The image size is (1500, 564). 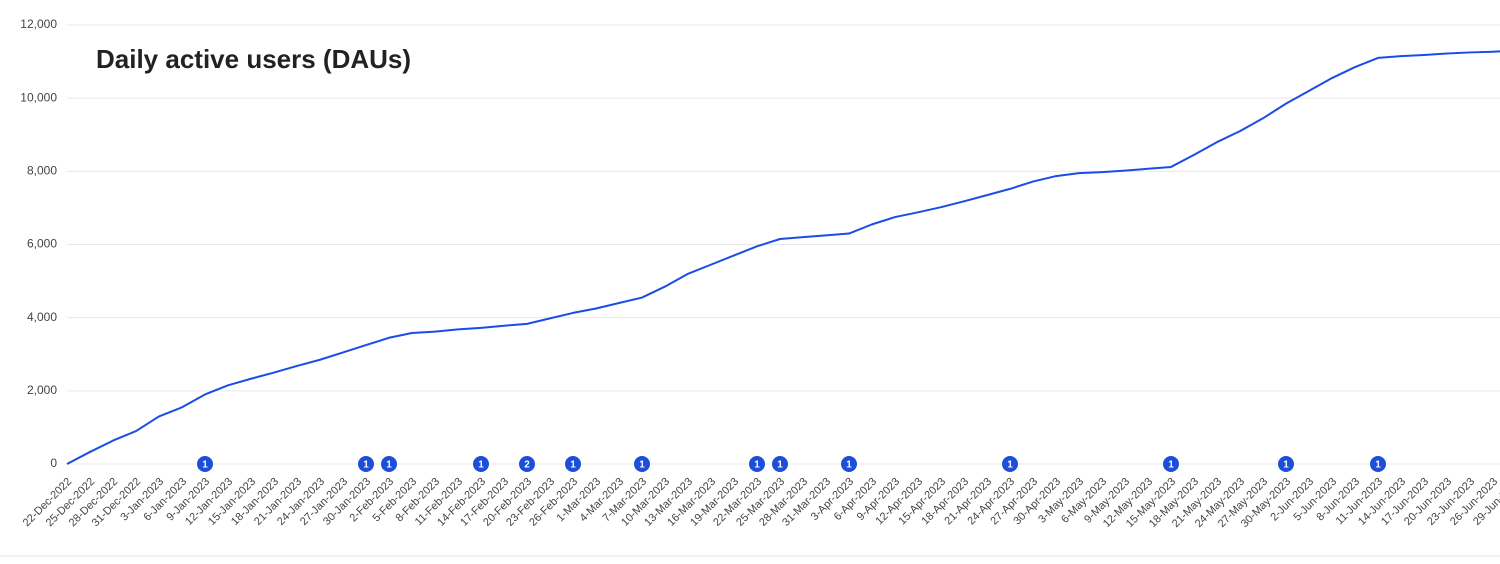 What do you see at coordinates (42, 317) in the screenshot?
I see `y-tick-label: 4,000` at bounding box center [42, 317].